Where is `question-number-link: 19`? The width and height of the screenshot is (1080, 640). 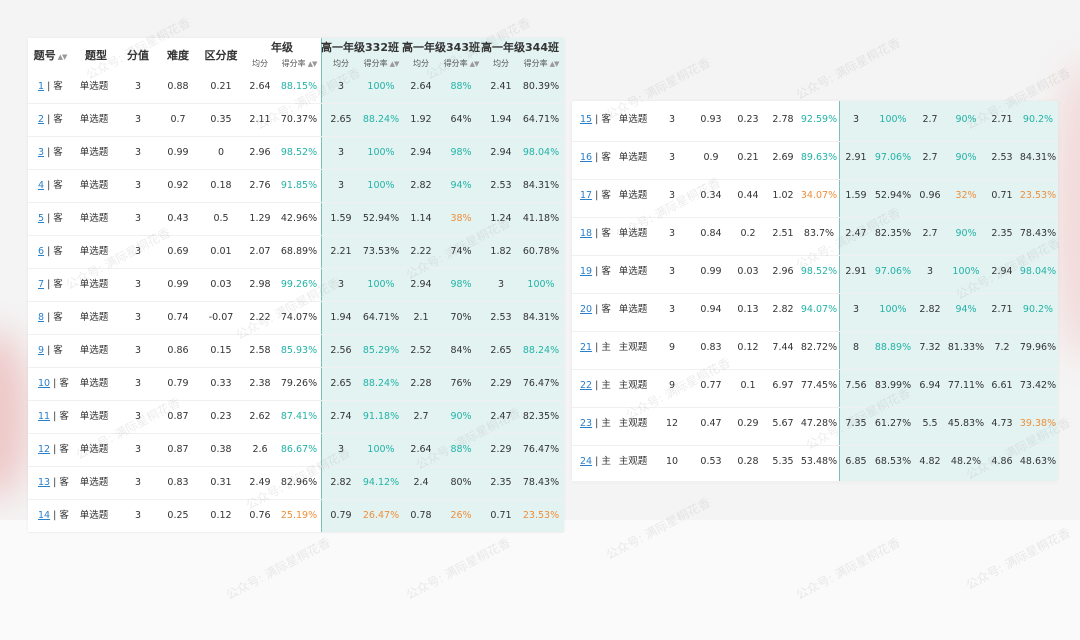 question-number-link: 19 is located at coordinates (586, 271).